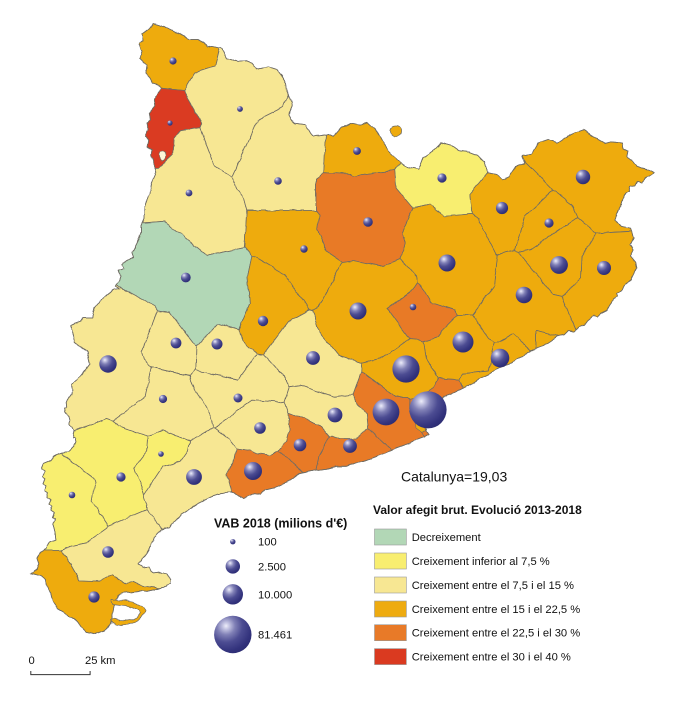 The image size is (692, 708). Describe the element at coordinates (481, 562) in the screenshot. I see `svg-text: Creixement inferior al 7,5 %` at that location.